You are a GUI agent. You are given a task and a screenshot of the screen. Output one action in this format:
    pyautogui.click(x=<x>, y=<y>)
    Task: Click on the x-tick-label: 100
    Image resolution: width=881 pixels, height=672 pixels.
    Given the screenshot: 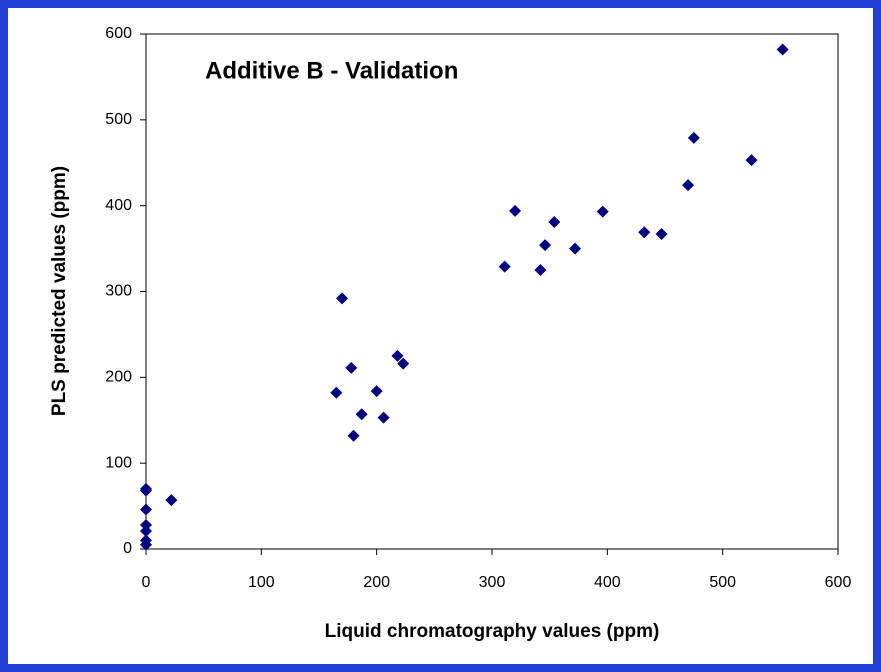 What is the action you would take?
    pyautogui.click(x=261, y=582)
    